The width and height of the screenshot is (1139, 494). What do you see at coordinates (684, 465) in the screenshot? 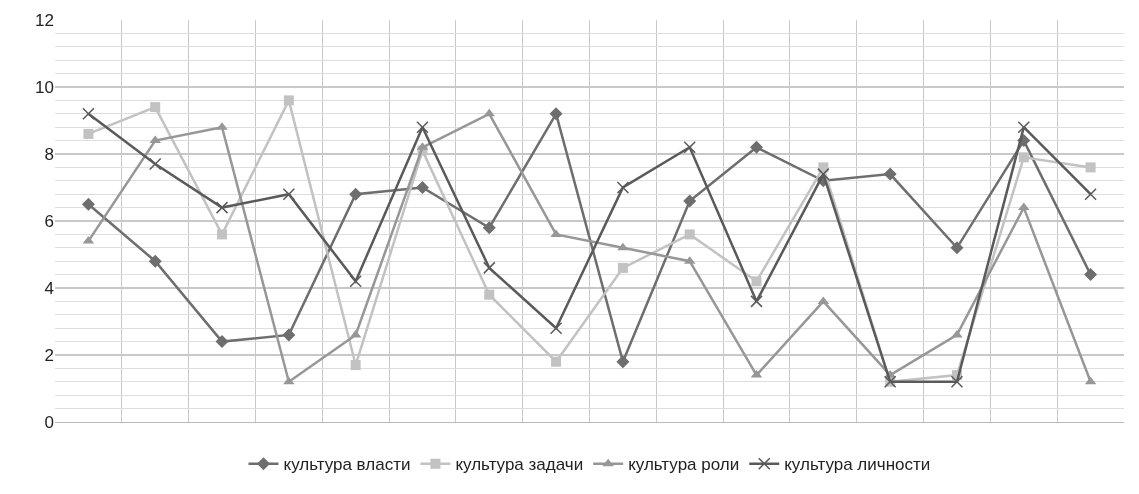
I see `legend-label: культура роли` at bounding box center [684, 465].